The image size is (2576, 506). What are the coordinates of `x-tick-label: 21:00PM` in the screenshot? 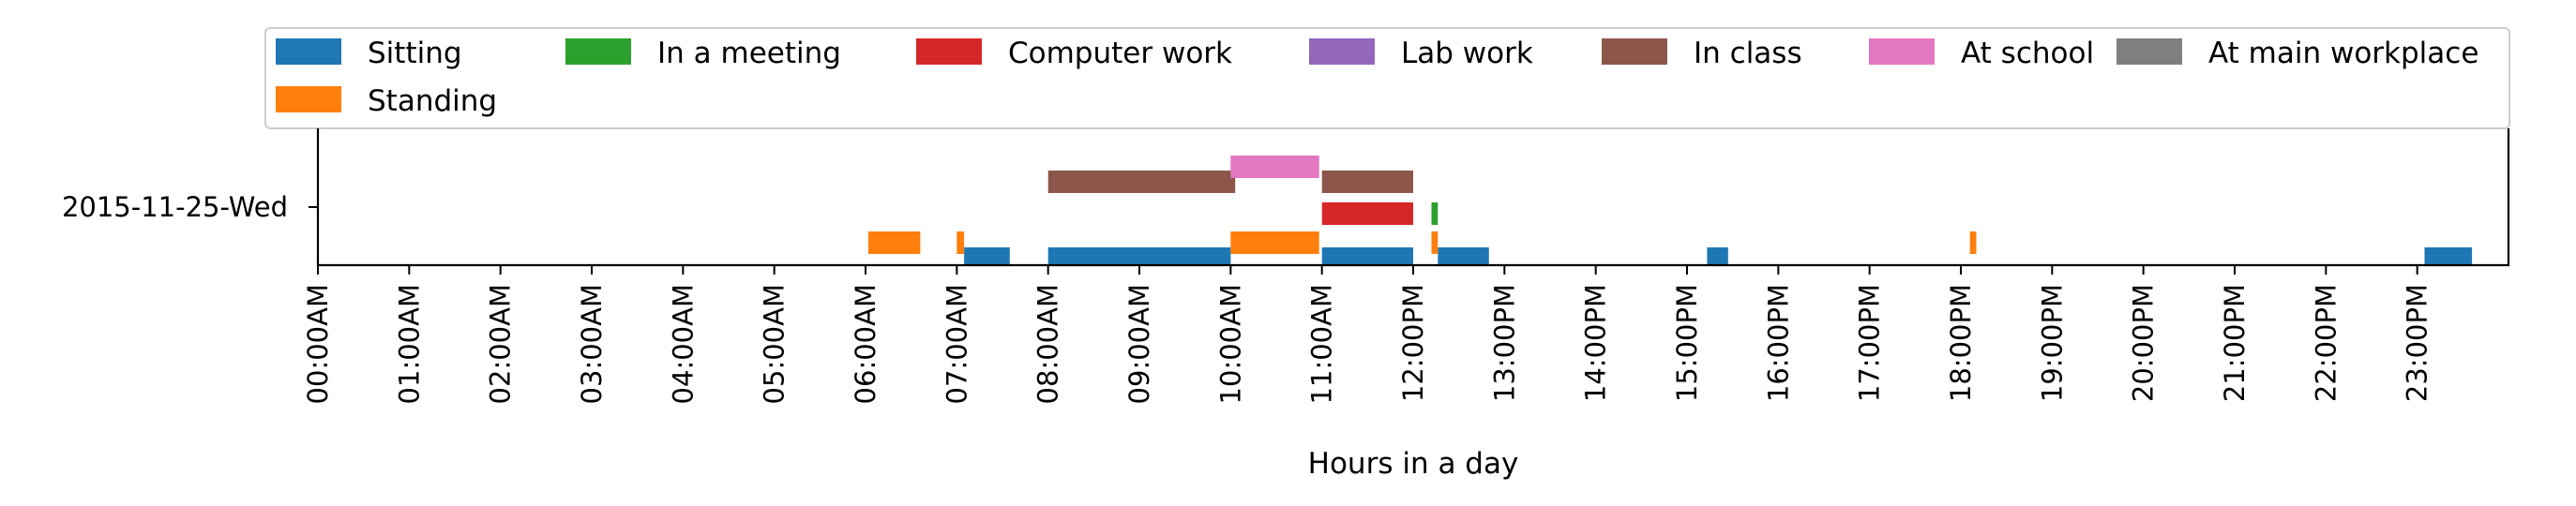 It's located at (2235, 343).